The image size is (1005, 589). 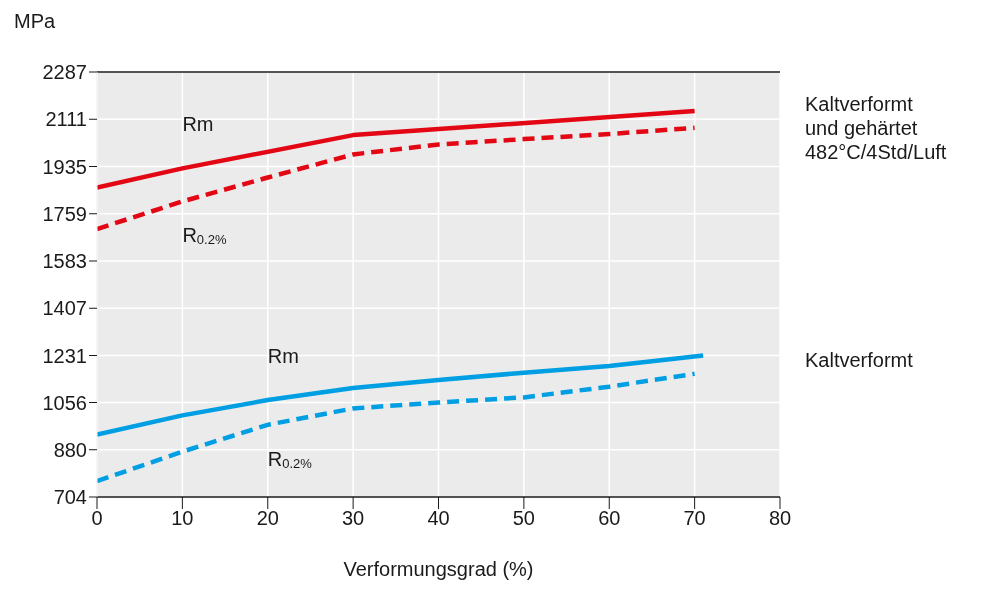 What do you see at coordinates (609, 518) in the screenshot?
I see `x-tick-label: 60` at bounding box center [609, 518].